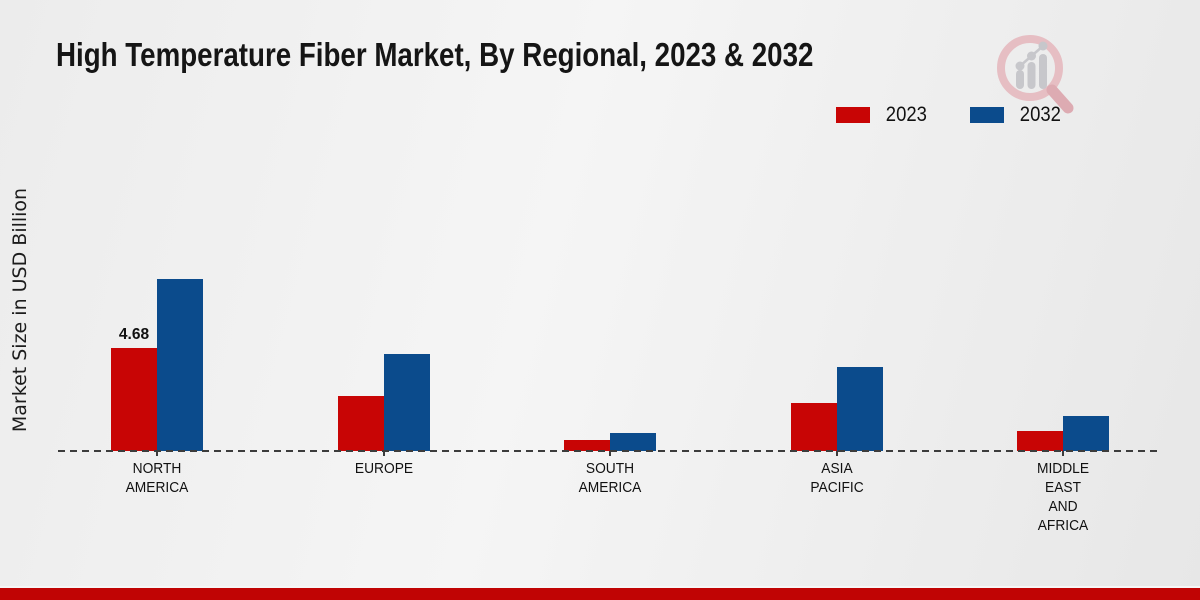 This screenshot has width=1200, height=600. I want to click on legend-label: 2032, so click(1040, 114).